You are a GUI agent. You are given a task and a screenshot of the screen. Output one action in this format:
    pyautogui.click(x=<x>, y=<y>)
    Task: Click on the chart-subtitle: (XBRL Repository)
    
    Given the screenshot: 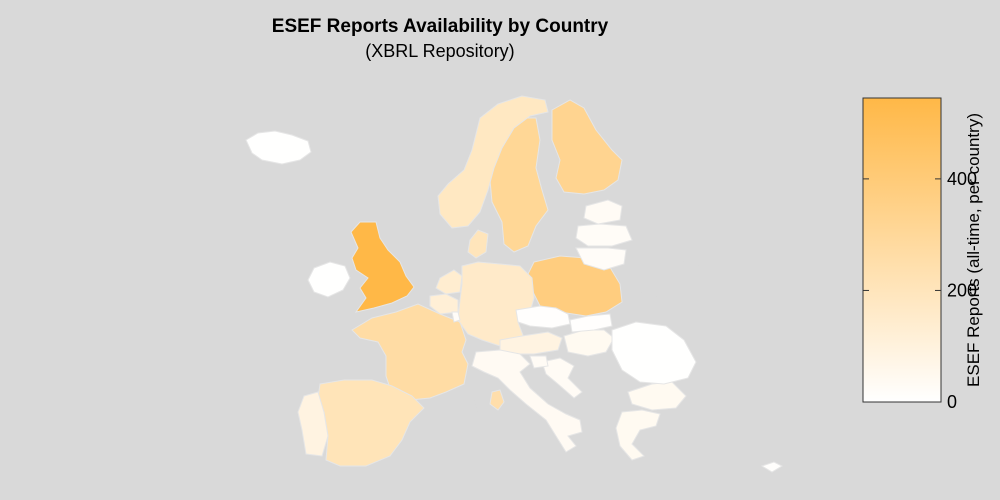 What is the action you would take?
    pyautogui.click(x=440, y=51)
    